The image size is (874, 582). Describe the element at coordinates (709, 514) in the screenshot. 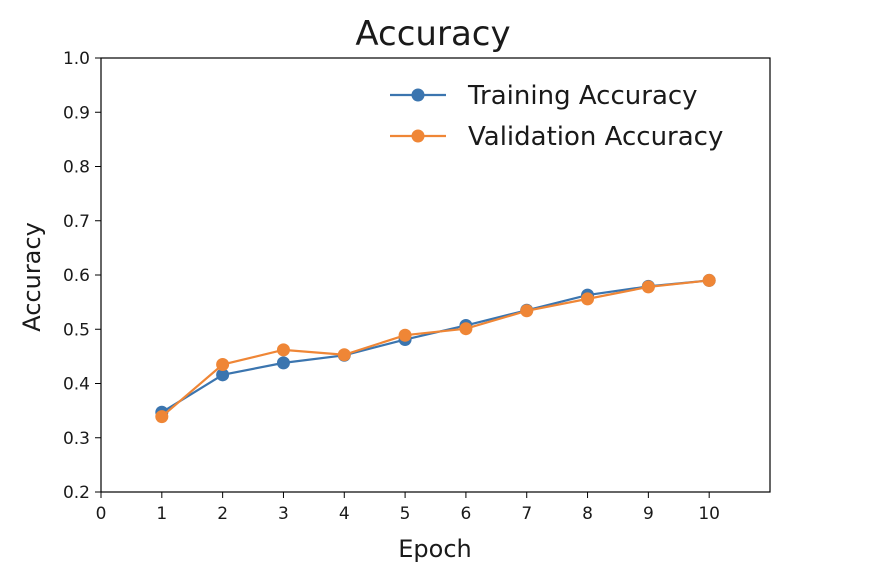

I see `x-tick-label: 10` at that location.